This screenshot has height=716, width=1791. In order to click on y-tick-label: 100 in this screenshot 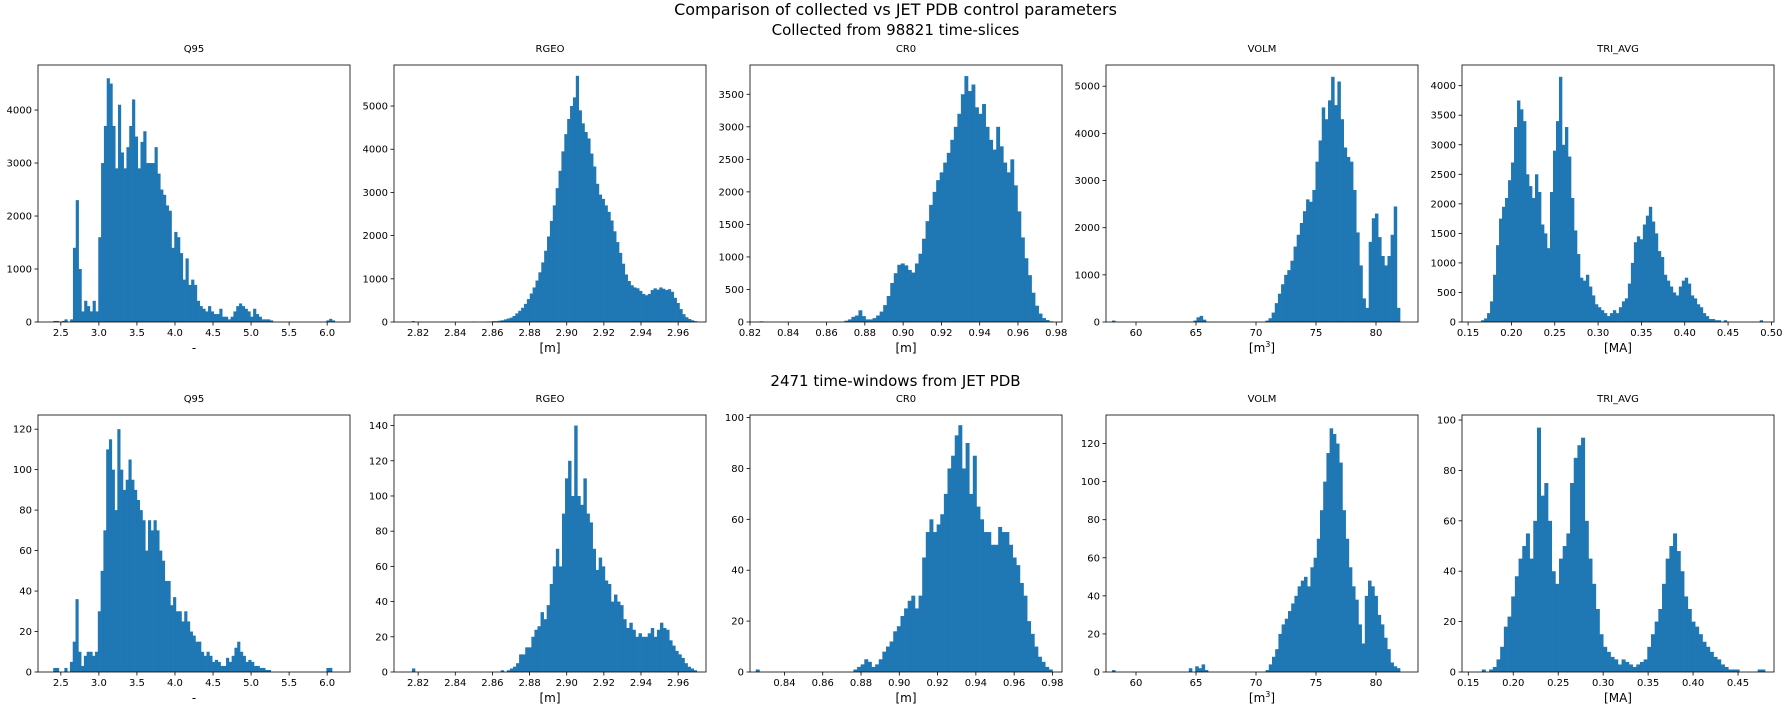, I will do `click(378, 496)`.